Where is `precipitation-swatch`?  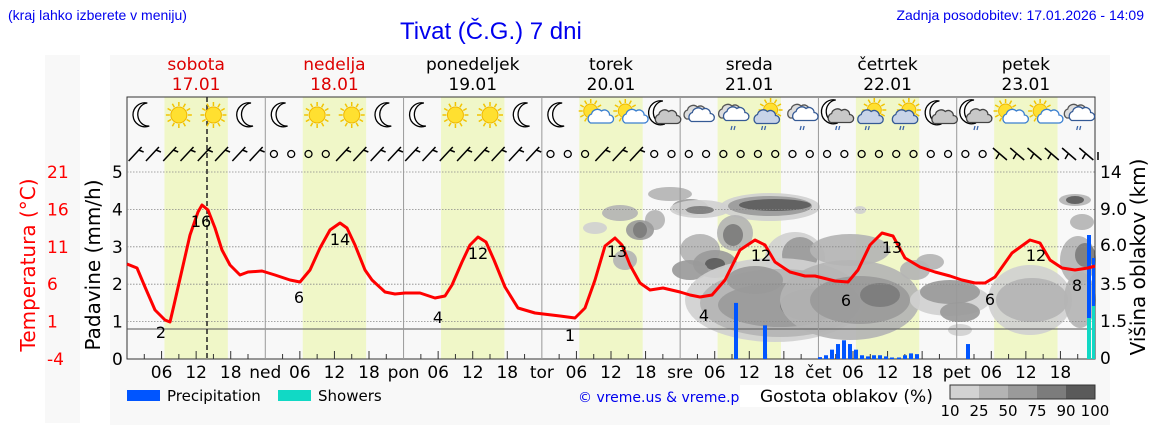 precipitation-swatch is located at coordinates (143, 395).